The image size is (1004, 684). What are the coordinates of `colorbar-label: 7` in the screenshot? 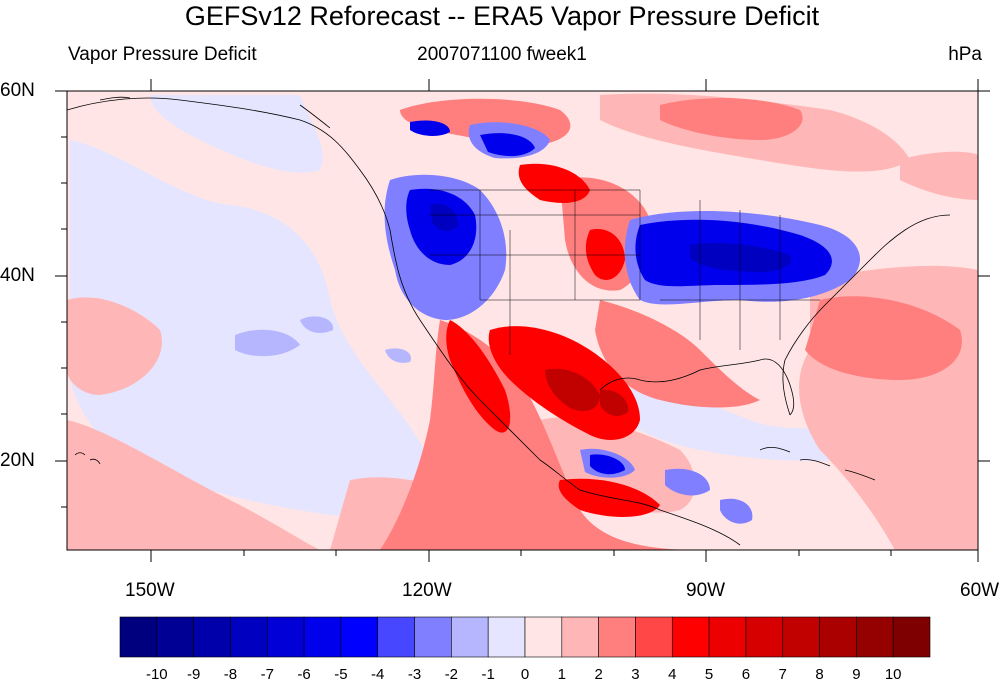 It's located at (782, 674).